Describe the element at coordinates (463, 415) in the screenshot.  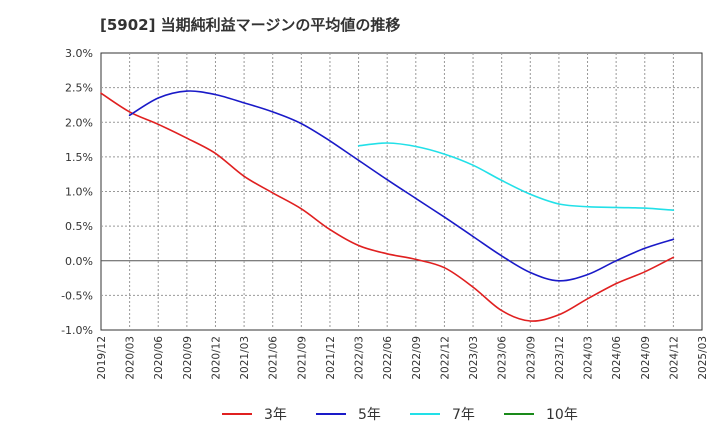
I see `legend-label-3: 7年` at that location.